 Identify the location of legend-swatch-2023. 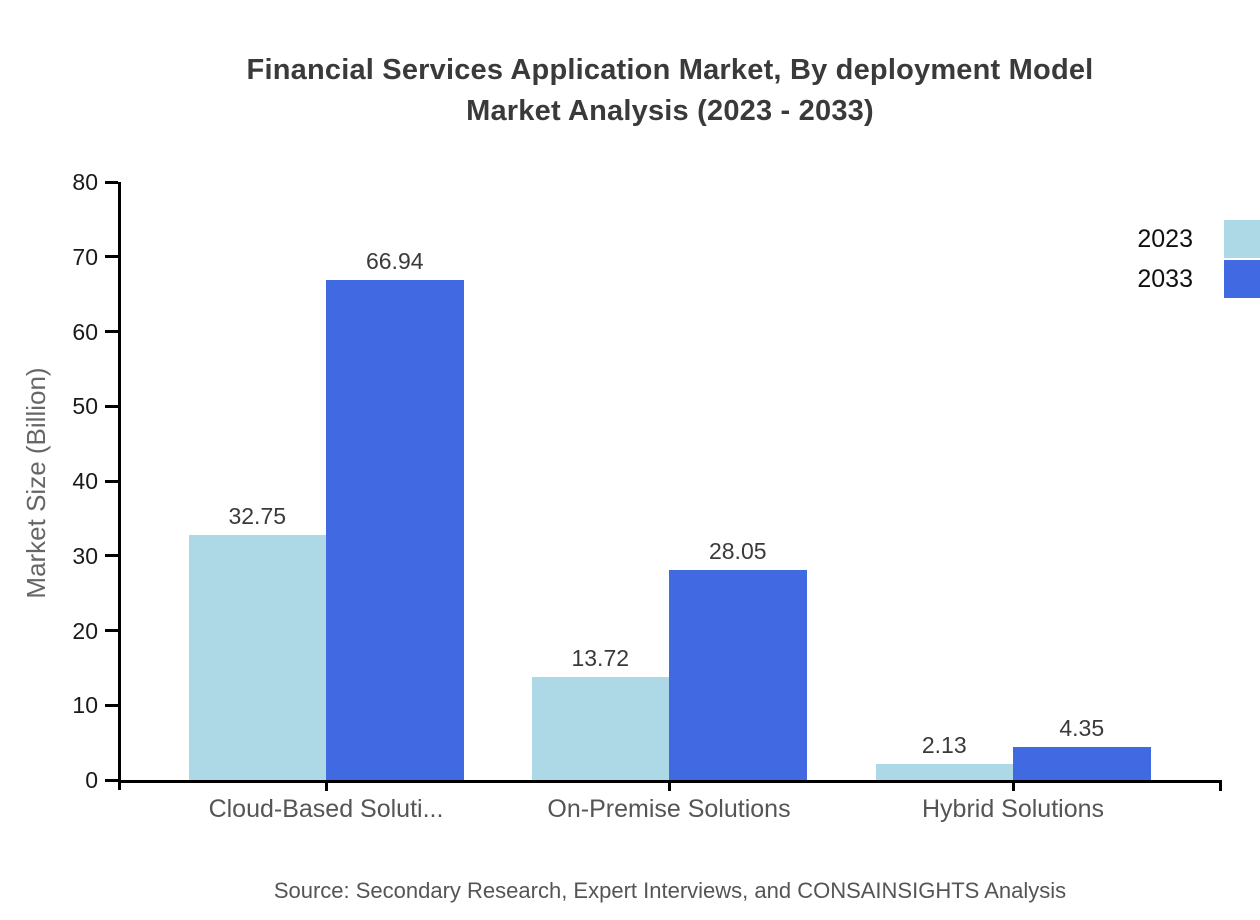
(1242, 239).